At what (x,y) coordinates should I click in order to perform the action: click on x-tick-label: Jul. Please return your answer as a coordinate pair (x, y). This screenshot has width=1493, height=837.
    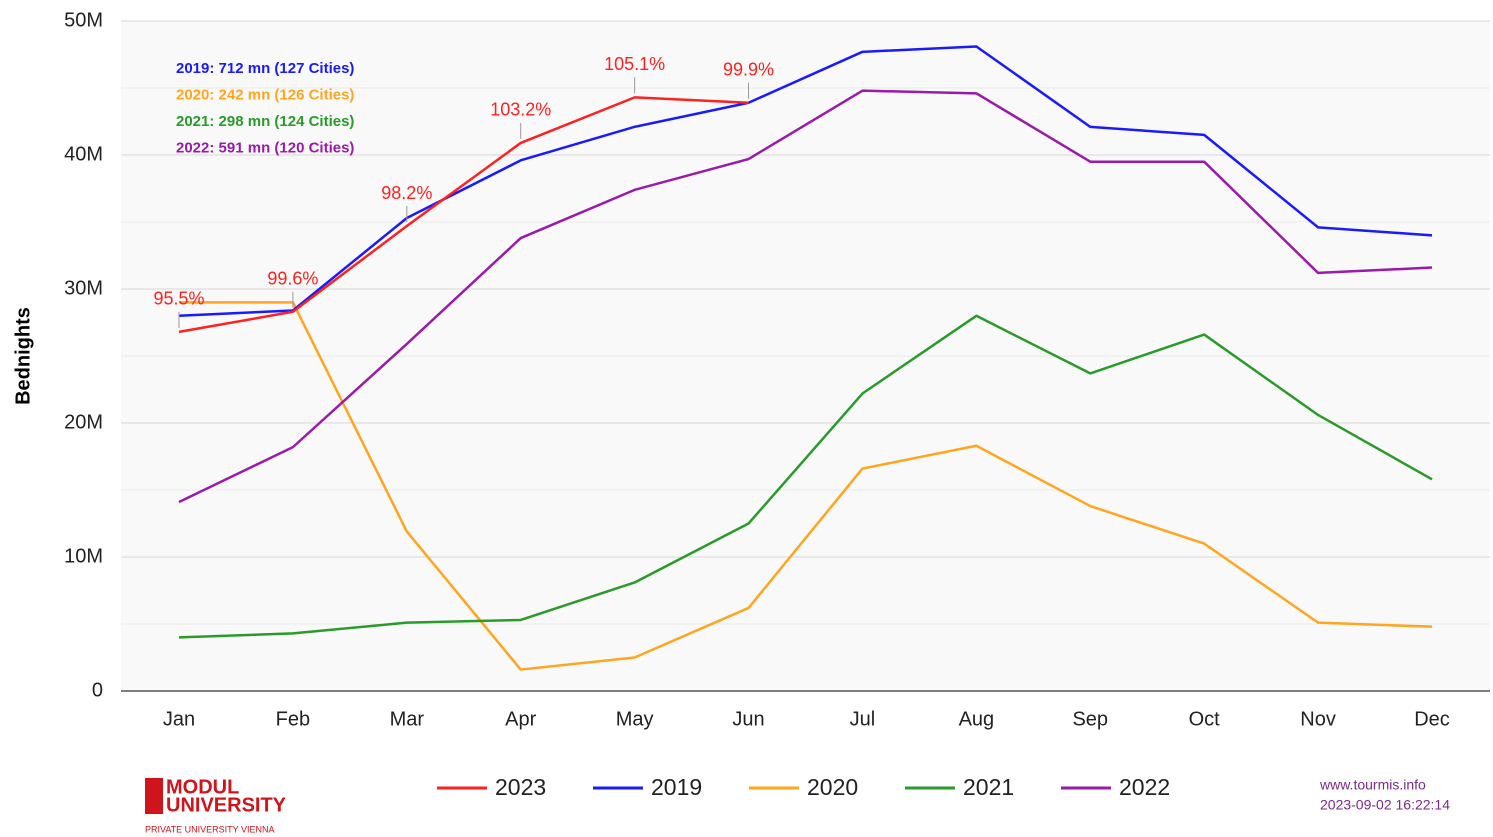
    Looking at the image, I should click on (863, 719).